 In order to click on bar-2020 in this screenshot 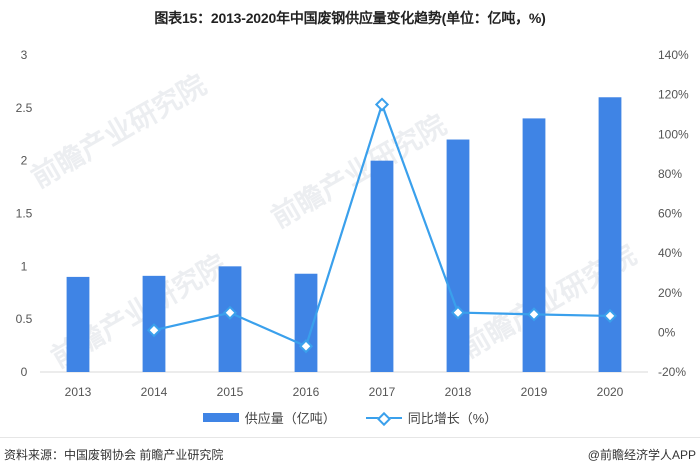, I will do `click(610, 235)`.